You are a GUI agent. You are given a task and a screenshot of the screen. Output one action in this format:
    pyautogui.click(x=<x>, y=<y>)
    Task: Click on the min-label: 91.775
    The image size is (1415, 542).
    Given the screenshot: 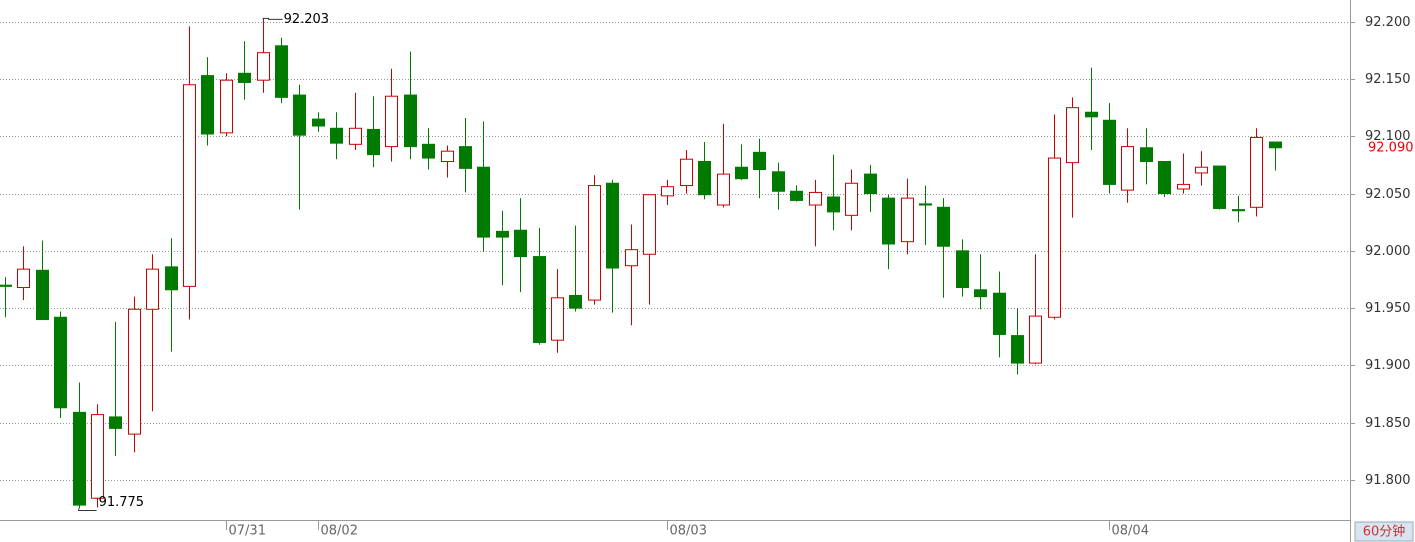 What is the action you would take?
    pyautogui.click(x=122, y=502)
    